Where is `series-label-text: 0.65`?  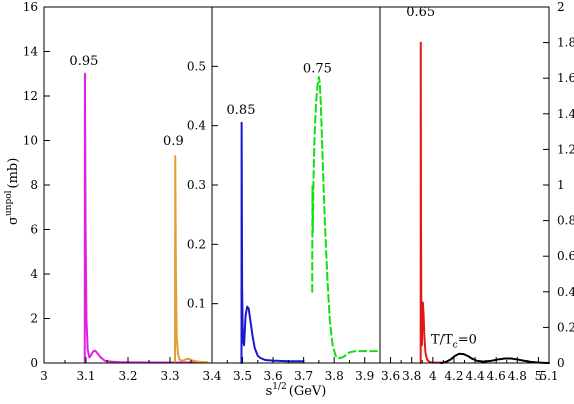
series-label-text: 0.65 is located at coordinates (420, 12).